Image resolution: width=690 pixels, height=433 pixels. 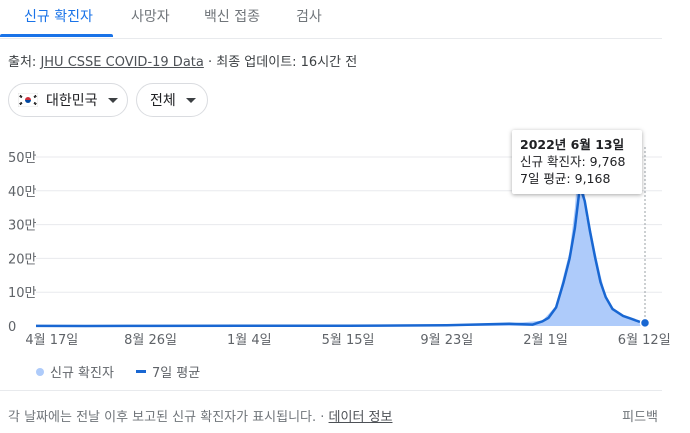 I want to click on bar-legend-swatch, so click(x=40, y=371).